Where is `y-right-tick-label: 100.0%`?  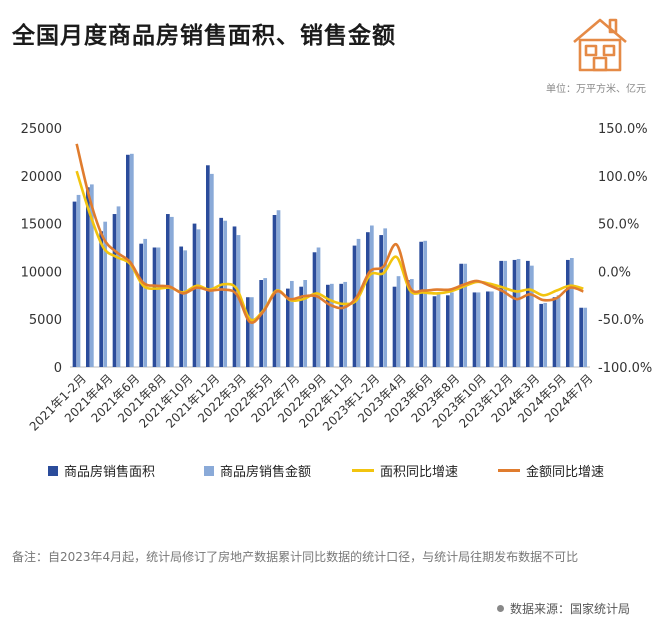 y-right-tick-label: 100.0% is located at coordinates (623, 177).